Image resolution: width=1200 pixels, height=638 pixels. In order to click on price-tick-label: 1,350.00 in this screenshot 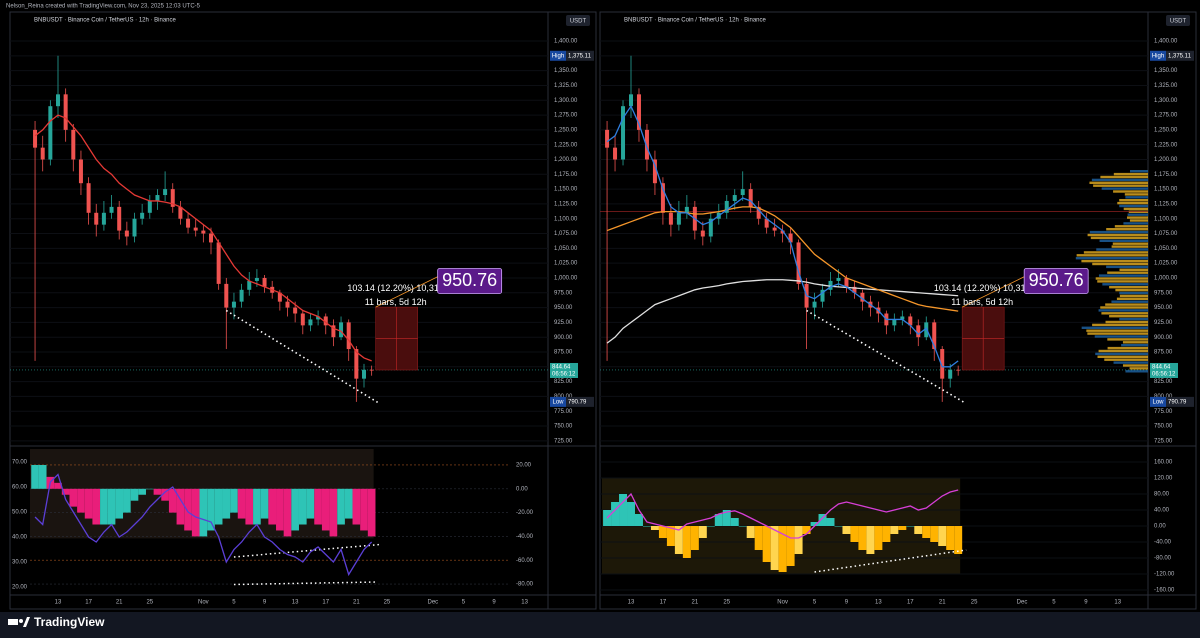, I will do `click(566, 71)`.